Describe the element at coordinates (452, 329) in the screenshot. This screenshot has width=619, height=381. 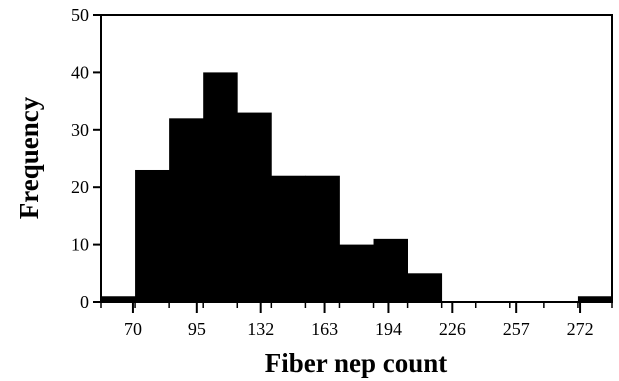
I see `x-tick-label: 226` at that location.